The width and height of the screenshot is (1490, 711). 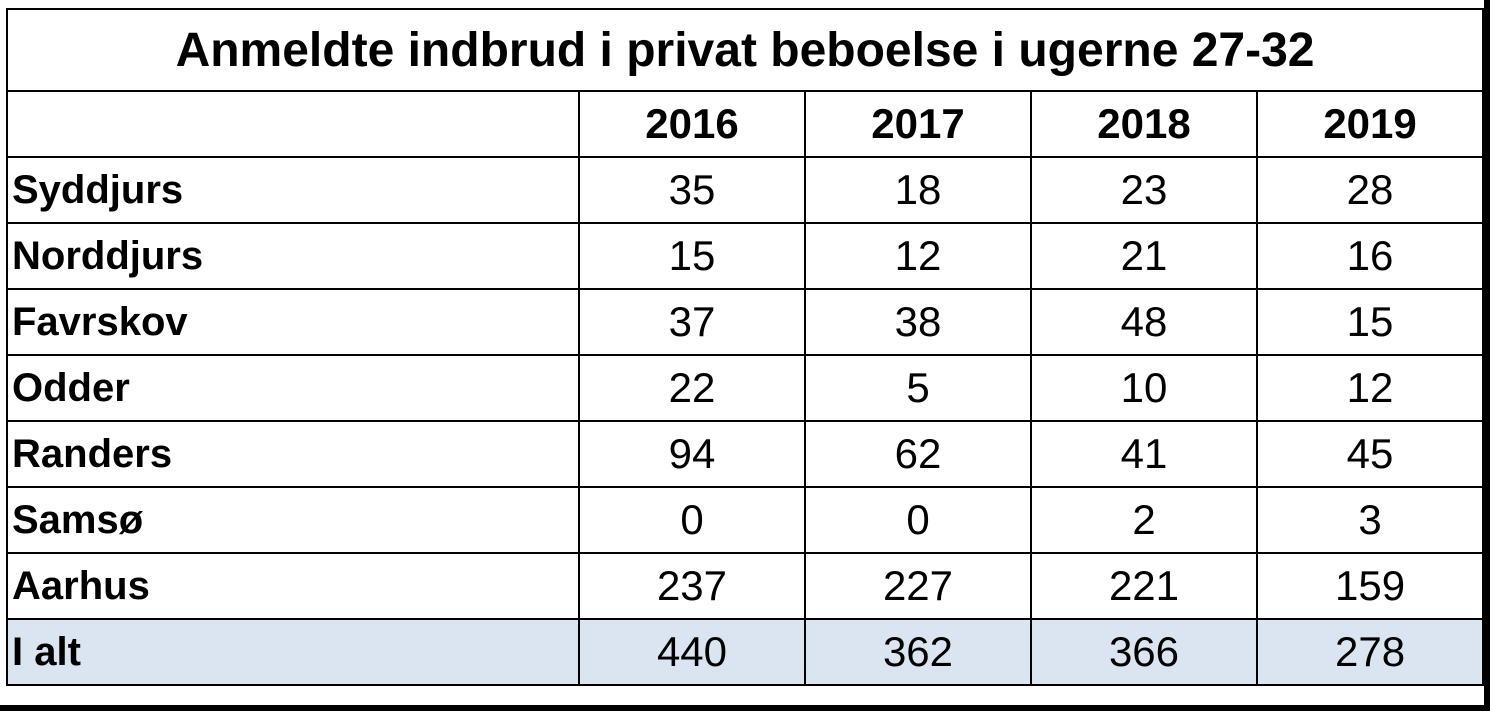 I want to click on year-header-2017: 2017, so click(x=918, y=124).